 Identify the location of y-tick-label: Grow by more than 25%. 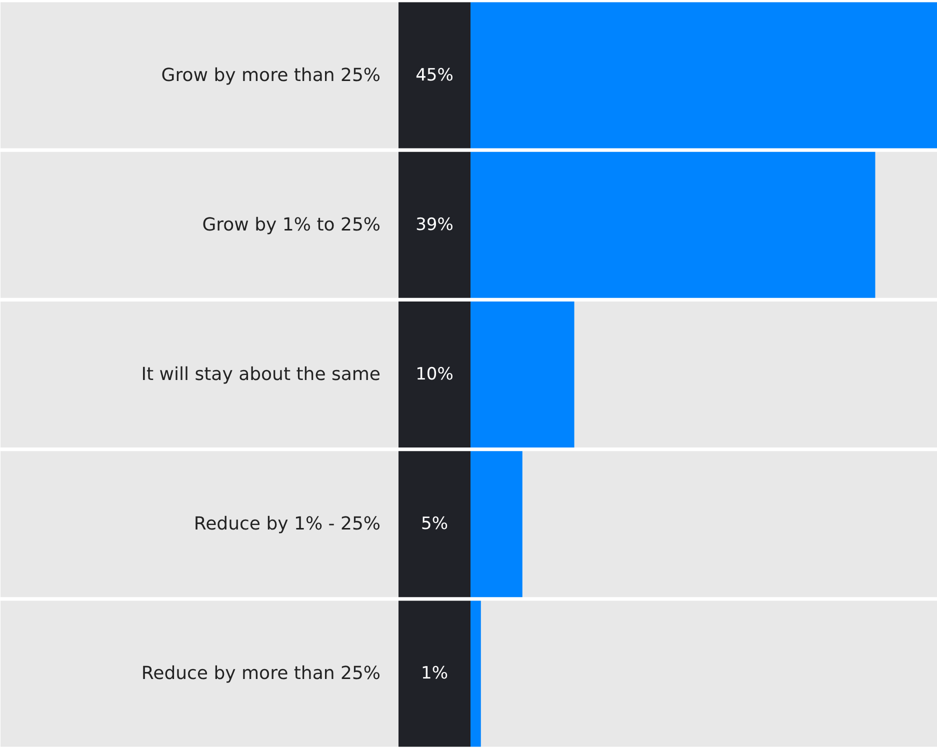
(271, 75).